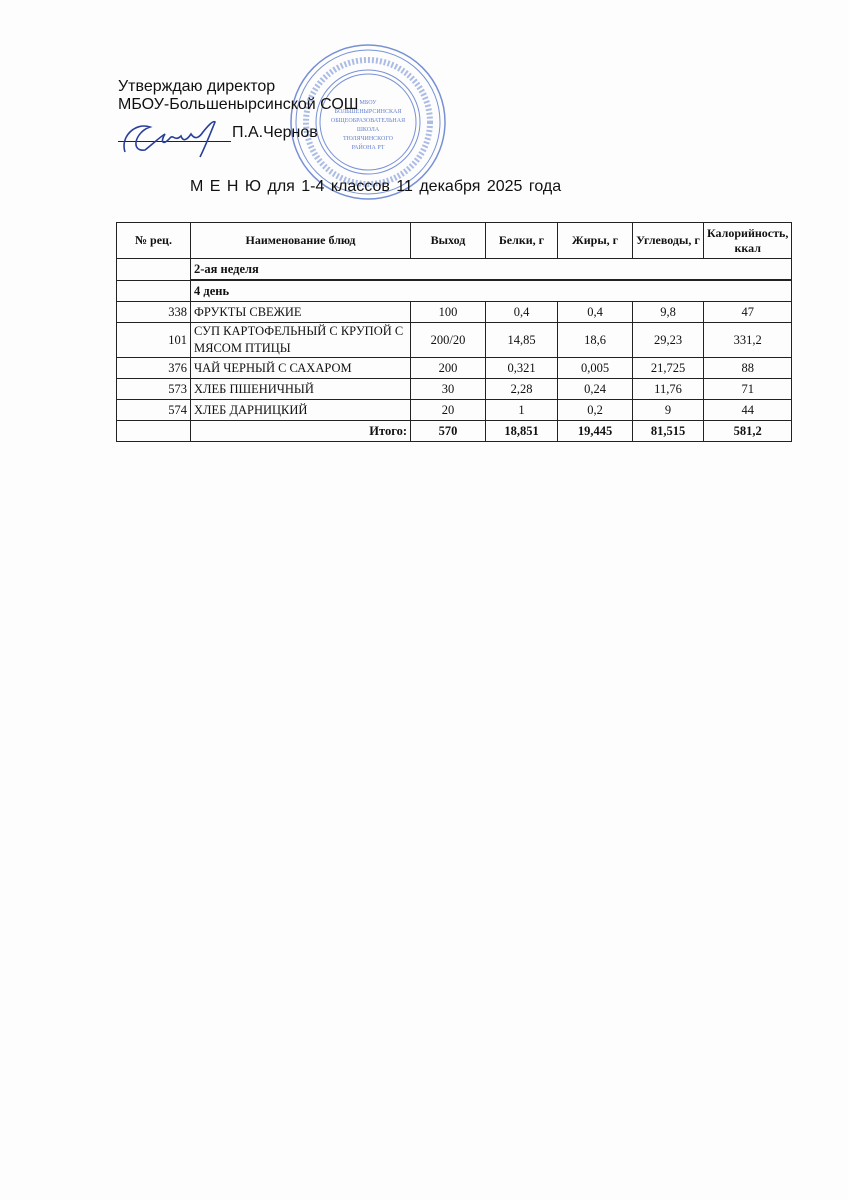  I want to click on carbs: 11,76, so click(668, 389).